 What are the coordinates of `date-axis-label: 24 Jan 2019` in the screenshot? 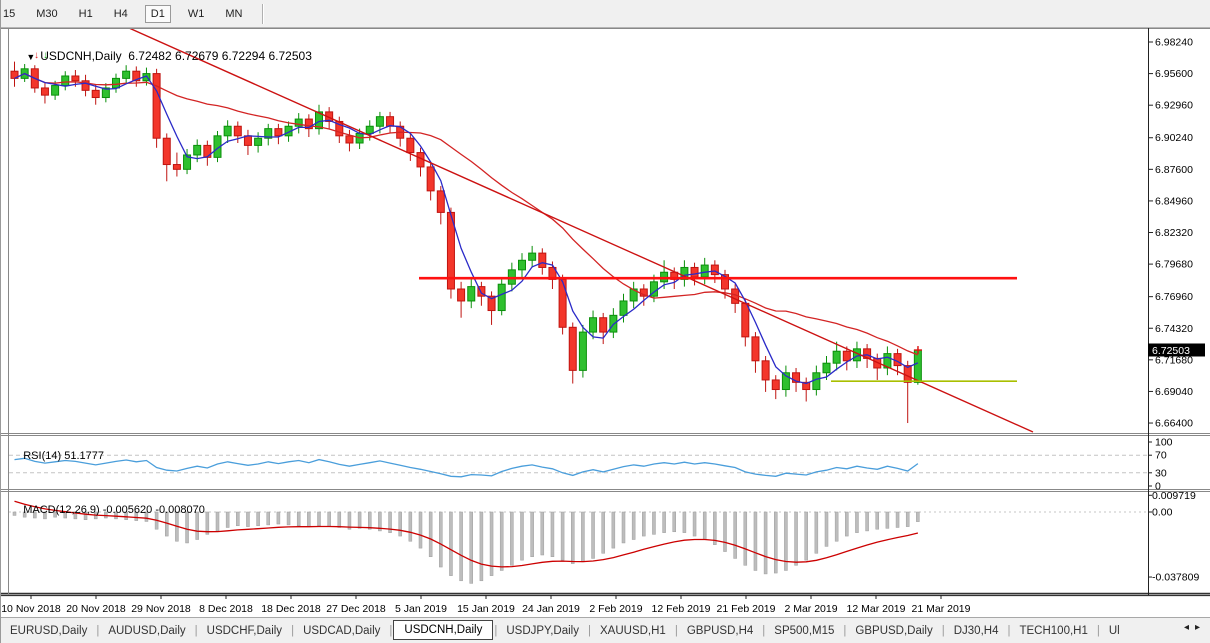 It's located at (551, 609).